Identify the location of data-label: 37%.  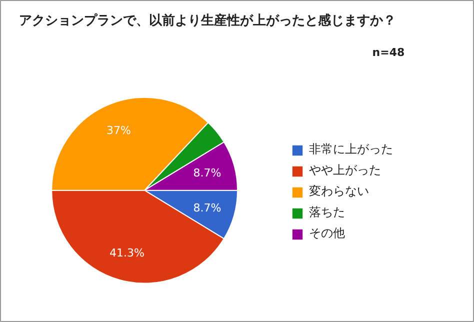
(118, 131).